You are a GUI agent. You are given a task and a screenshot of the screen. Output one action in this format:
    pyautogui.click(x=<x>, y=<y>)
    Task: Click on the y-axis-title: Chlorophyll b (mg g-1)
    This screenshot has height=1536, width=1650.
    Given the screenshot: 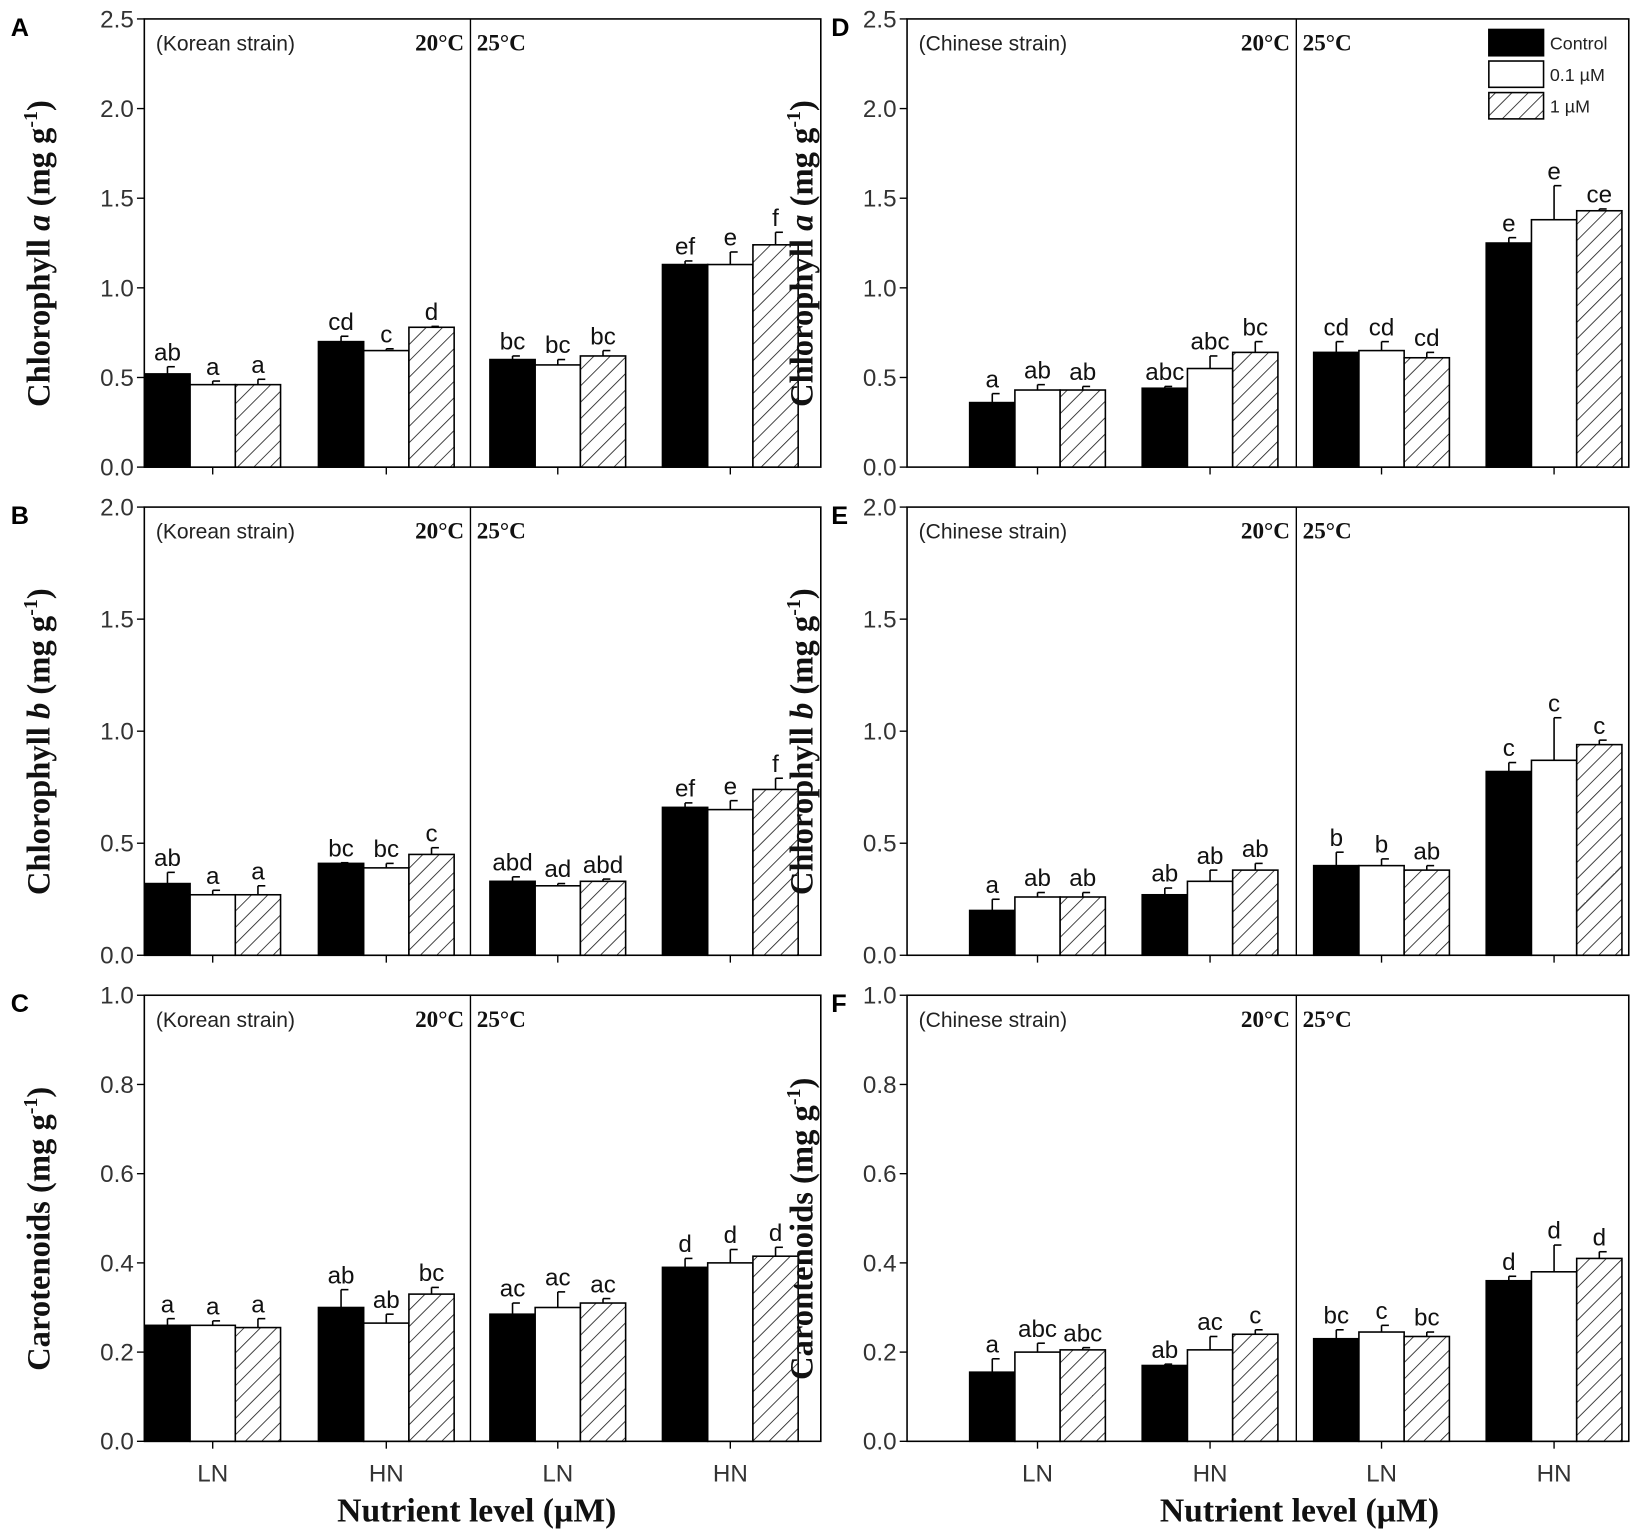 What is the action you would take?
    pyautogui.click(x=802, y=741)
    